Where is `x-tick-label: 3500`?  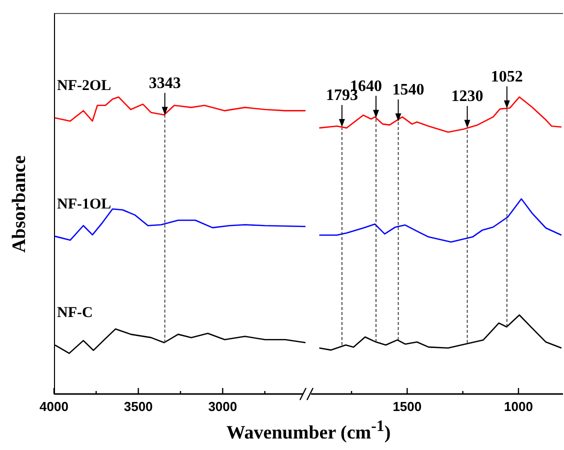
x-tick-label: 3500 is located at coordinates (138, 406).